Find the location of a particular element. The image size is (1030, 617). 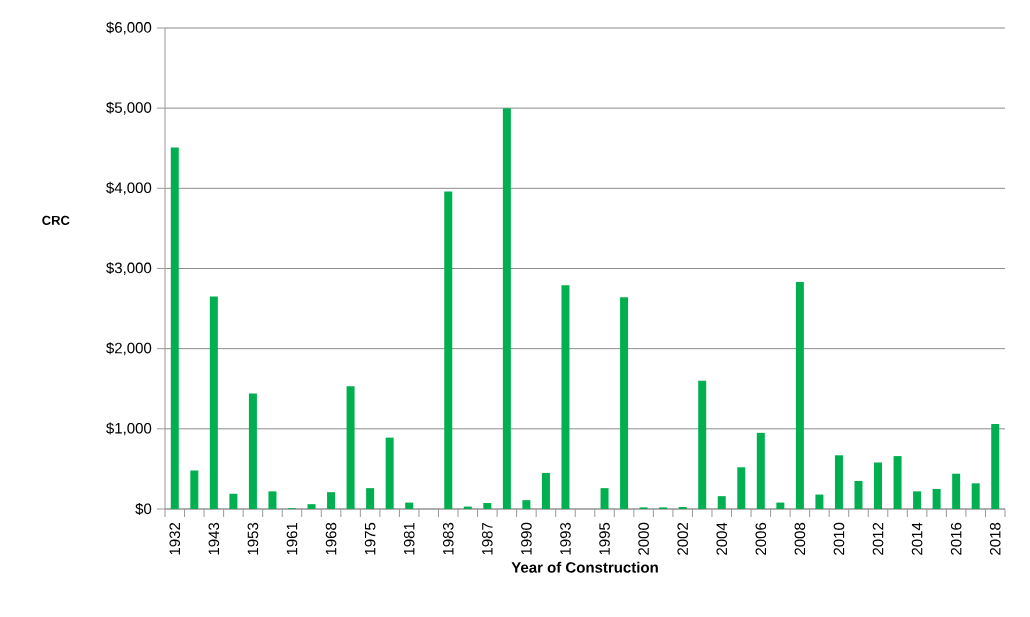

x-tick-label: 2012 is located at coordinates (878, 538).